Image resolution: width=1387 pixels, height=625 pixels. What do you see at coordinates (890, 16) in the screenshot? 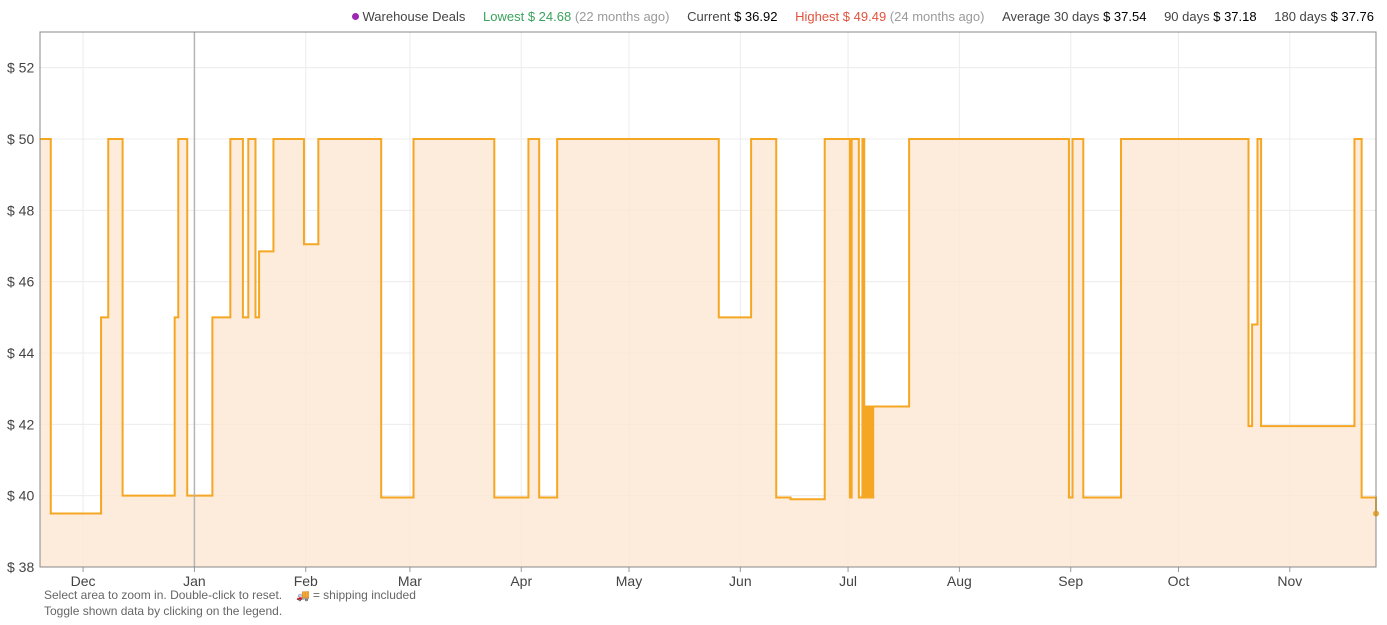
I see `legend-highest: Highest $ 49.49 (24 months ago)` at bounding box center [890, 16].